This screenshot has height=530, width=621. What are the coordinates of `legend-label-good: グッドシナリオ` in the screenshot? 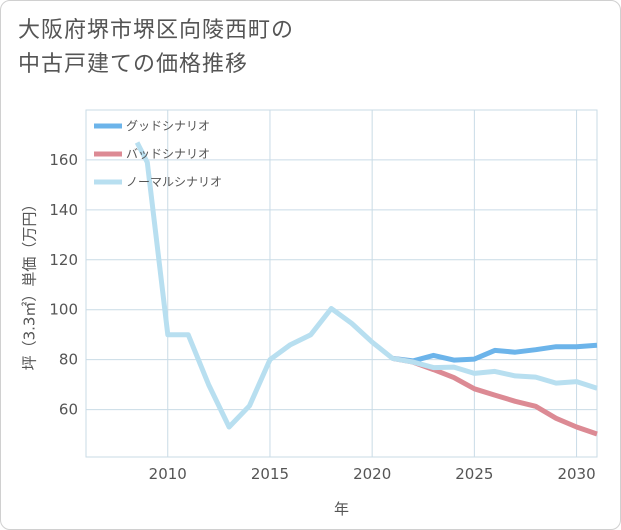 It's located at (168, 126).